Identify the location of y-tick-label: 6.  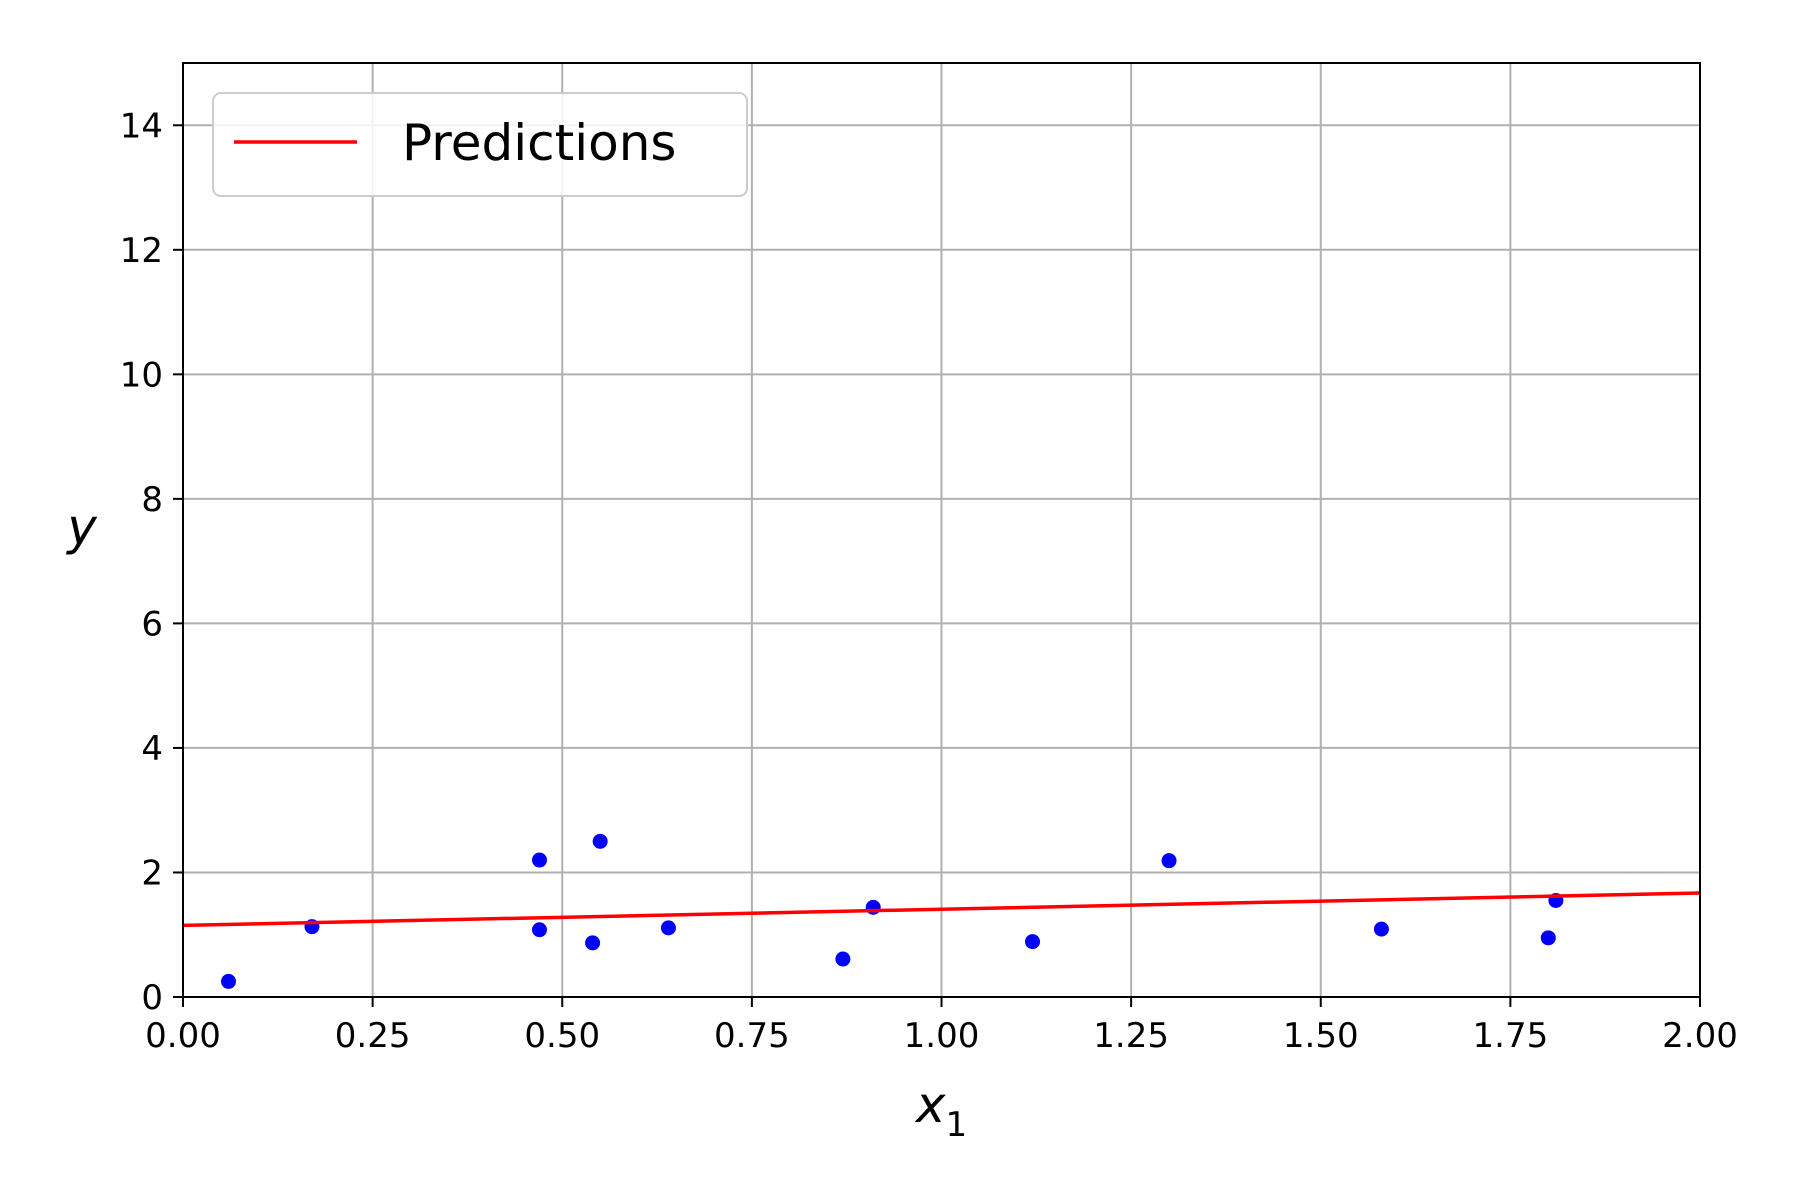
(152, 624).